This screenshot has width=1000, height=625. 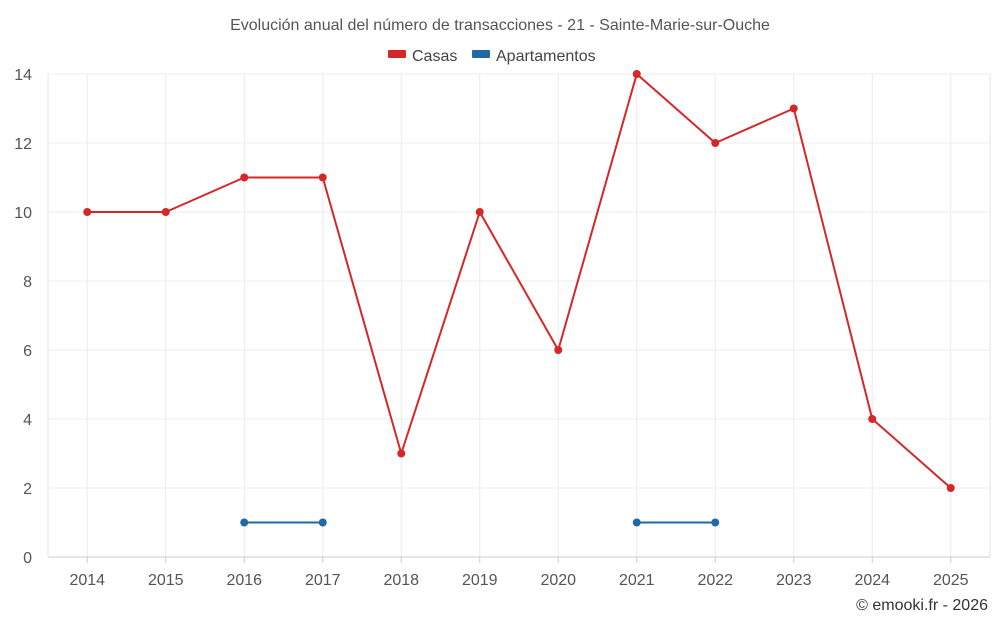 What do you see at coordinates (27, 558) in the screenshot?
I see `y-tick-label: 0` at bounding box center [27, 558].